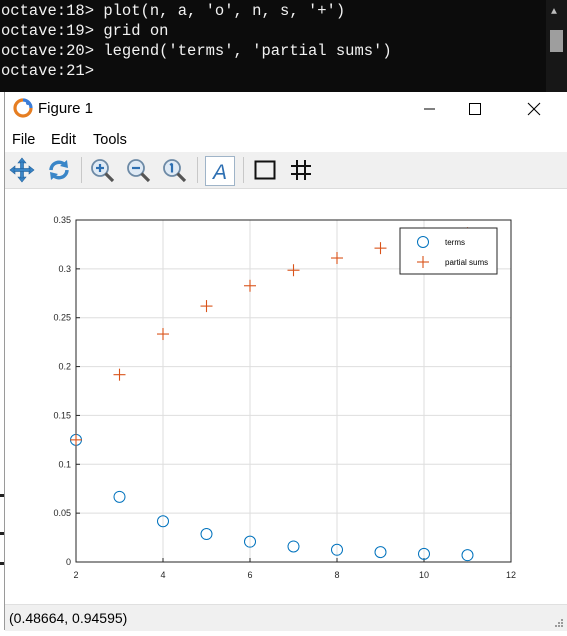  I want to click on terminal-line: octave:19> grid on, so click(85, 31).